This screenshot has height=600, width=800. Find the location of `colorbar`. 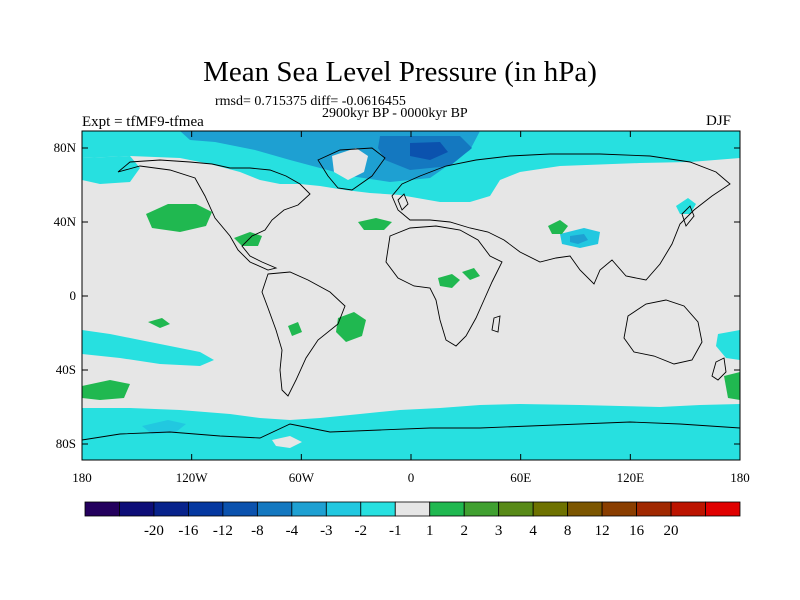

colorbar is located at coordinates (412, 509).